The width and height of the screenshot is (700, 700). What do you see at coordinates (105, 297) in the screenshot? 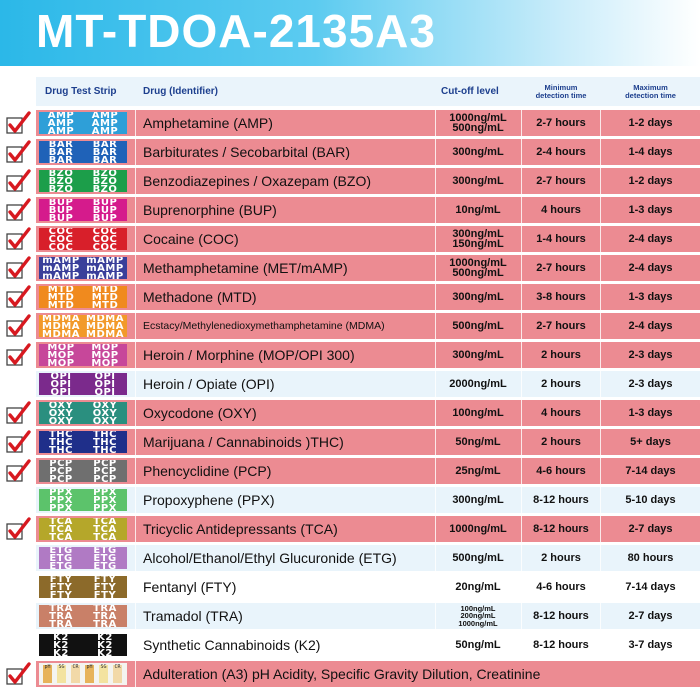
I see `strip-code-text: MTD` at bounding box center [105, 297].